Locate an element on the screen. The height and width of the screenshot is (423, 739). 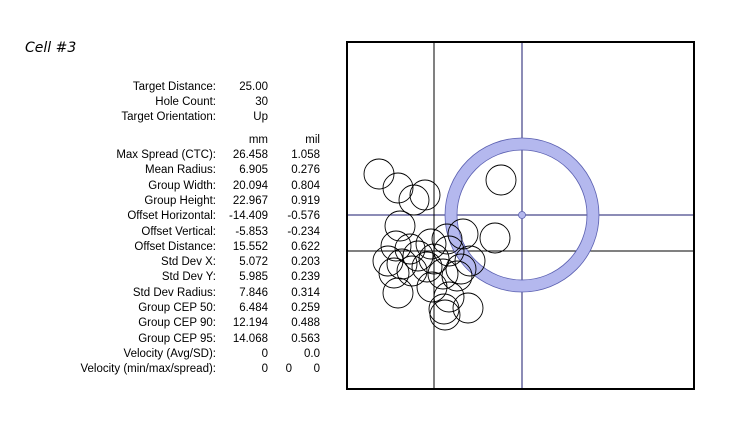
stat-label: Velocity (Avg/SD): is located at coordinates (169, 353).